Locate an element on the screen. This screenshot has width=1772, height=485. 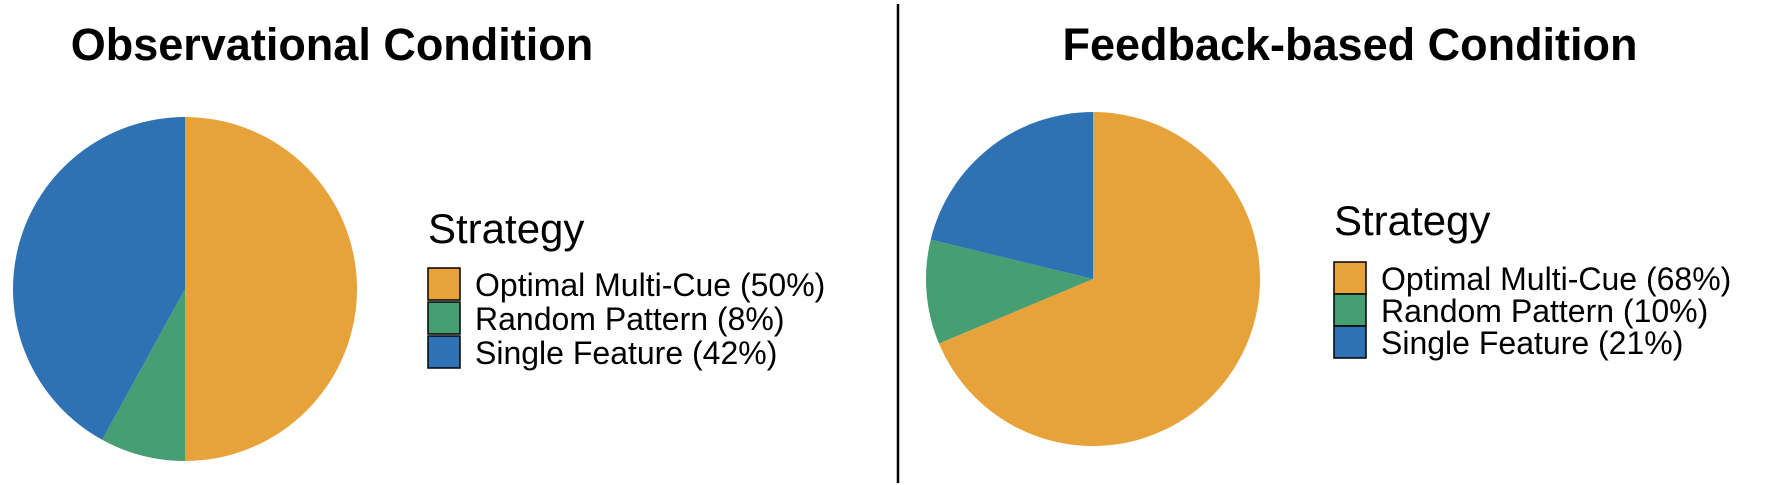
legend-label-feedback-optimal-multi-cue: Optimal Multi-Cue (68%) is located at coordinates (1556, 279).